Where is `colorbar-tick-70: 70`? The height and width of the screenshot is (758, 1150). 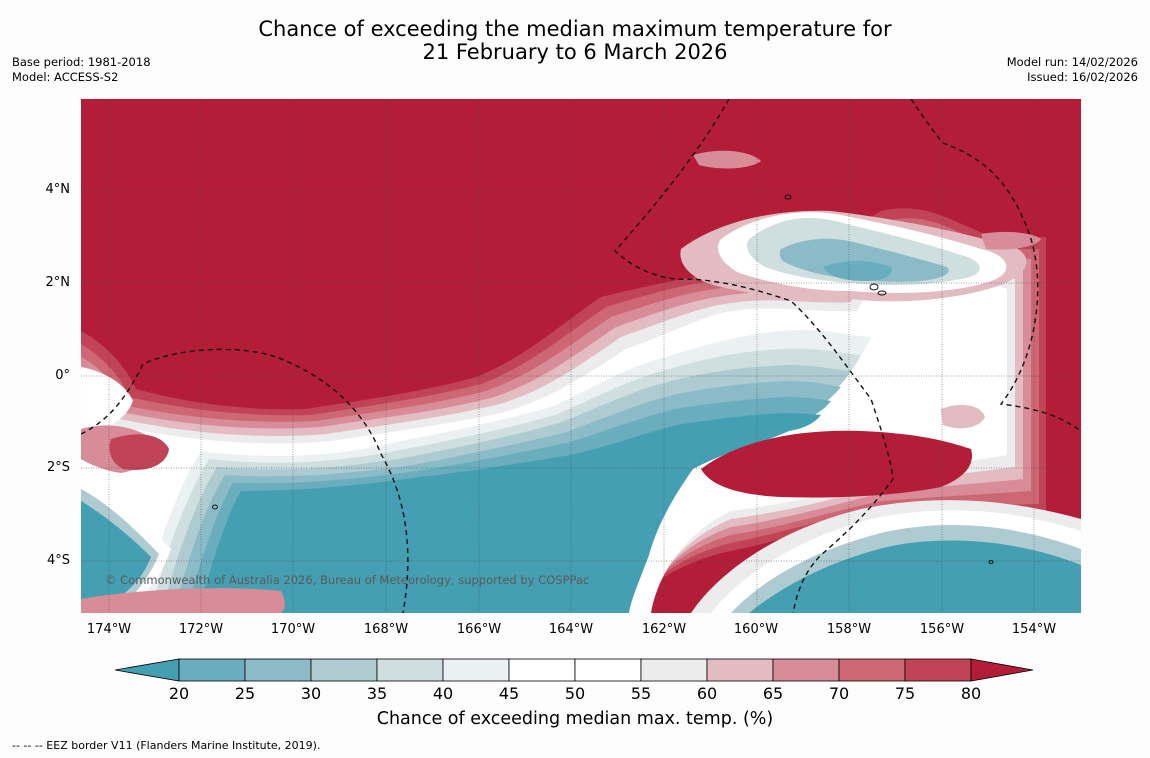 colorbar-tick-70: 70 is located at coordinates (839, 693).